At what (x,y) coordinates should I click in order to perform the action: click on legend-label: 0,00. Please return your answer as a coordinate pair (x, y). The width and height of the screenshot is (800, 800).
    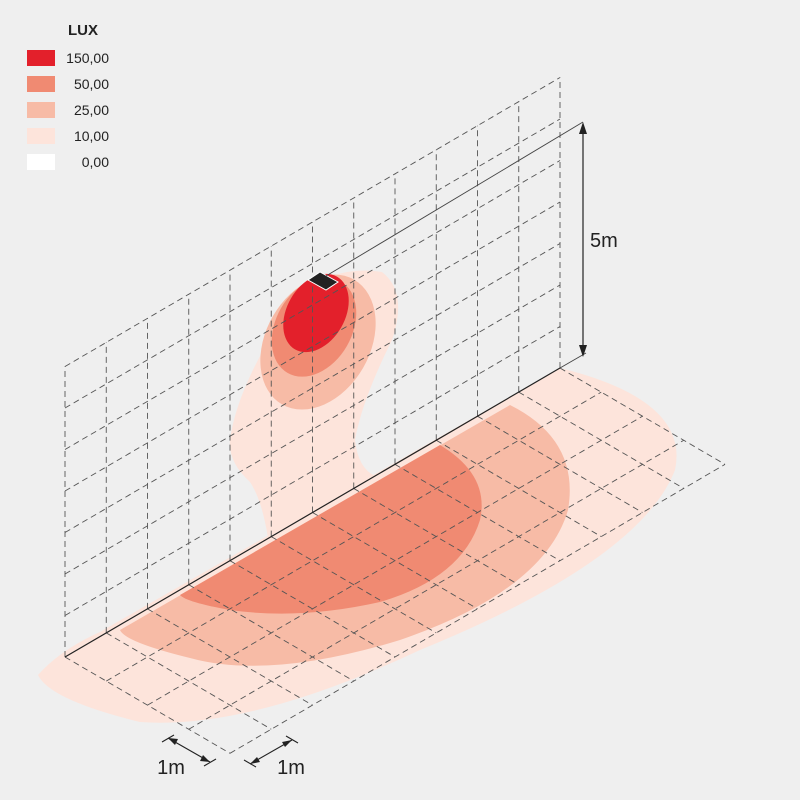
    Looking at the image, I should click on (95, 162).